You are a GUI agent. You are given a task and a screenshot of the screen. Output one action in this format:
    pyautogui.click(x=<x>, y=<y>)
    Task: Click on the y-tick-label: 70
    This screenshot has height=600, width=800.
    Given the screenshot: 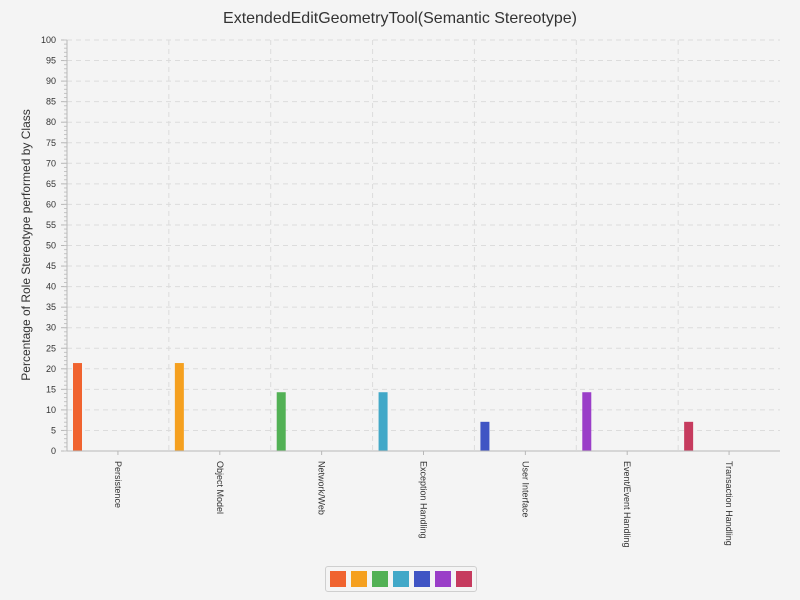 What is the action you would take?
    pyautogui.click(x=51, y=163)
    